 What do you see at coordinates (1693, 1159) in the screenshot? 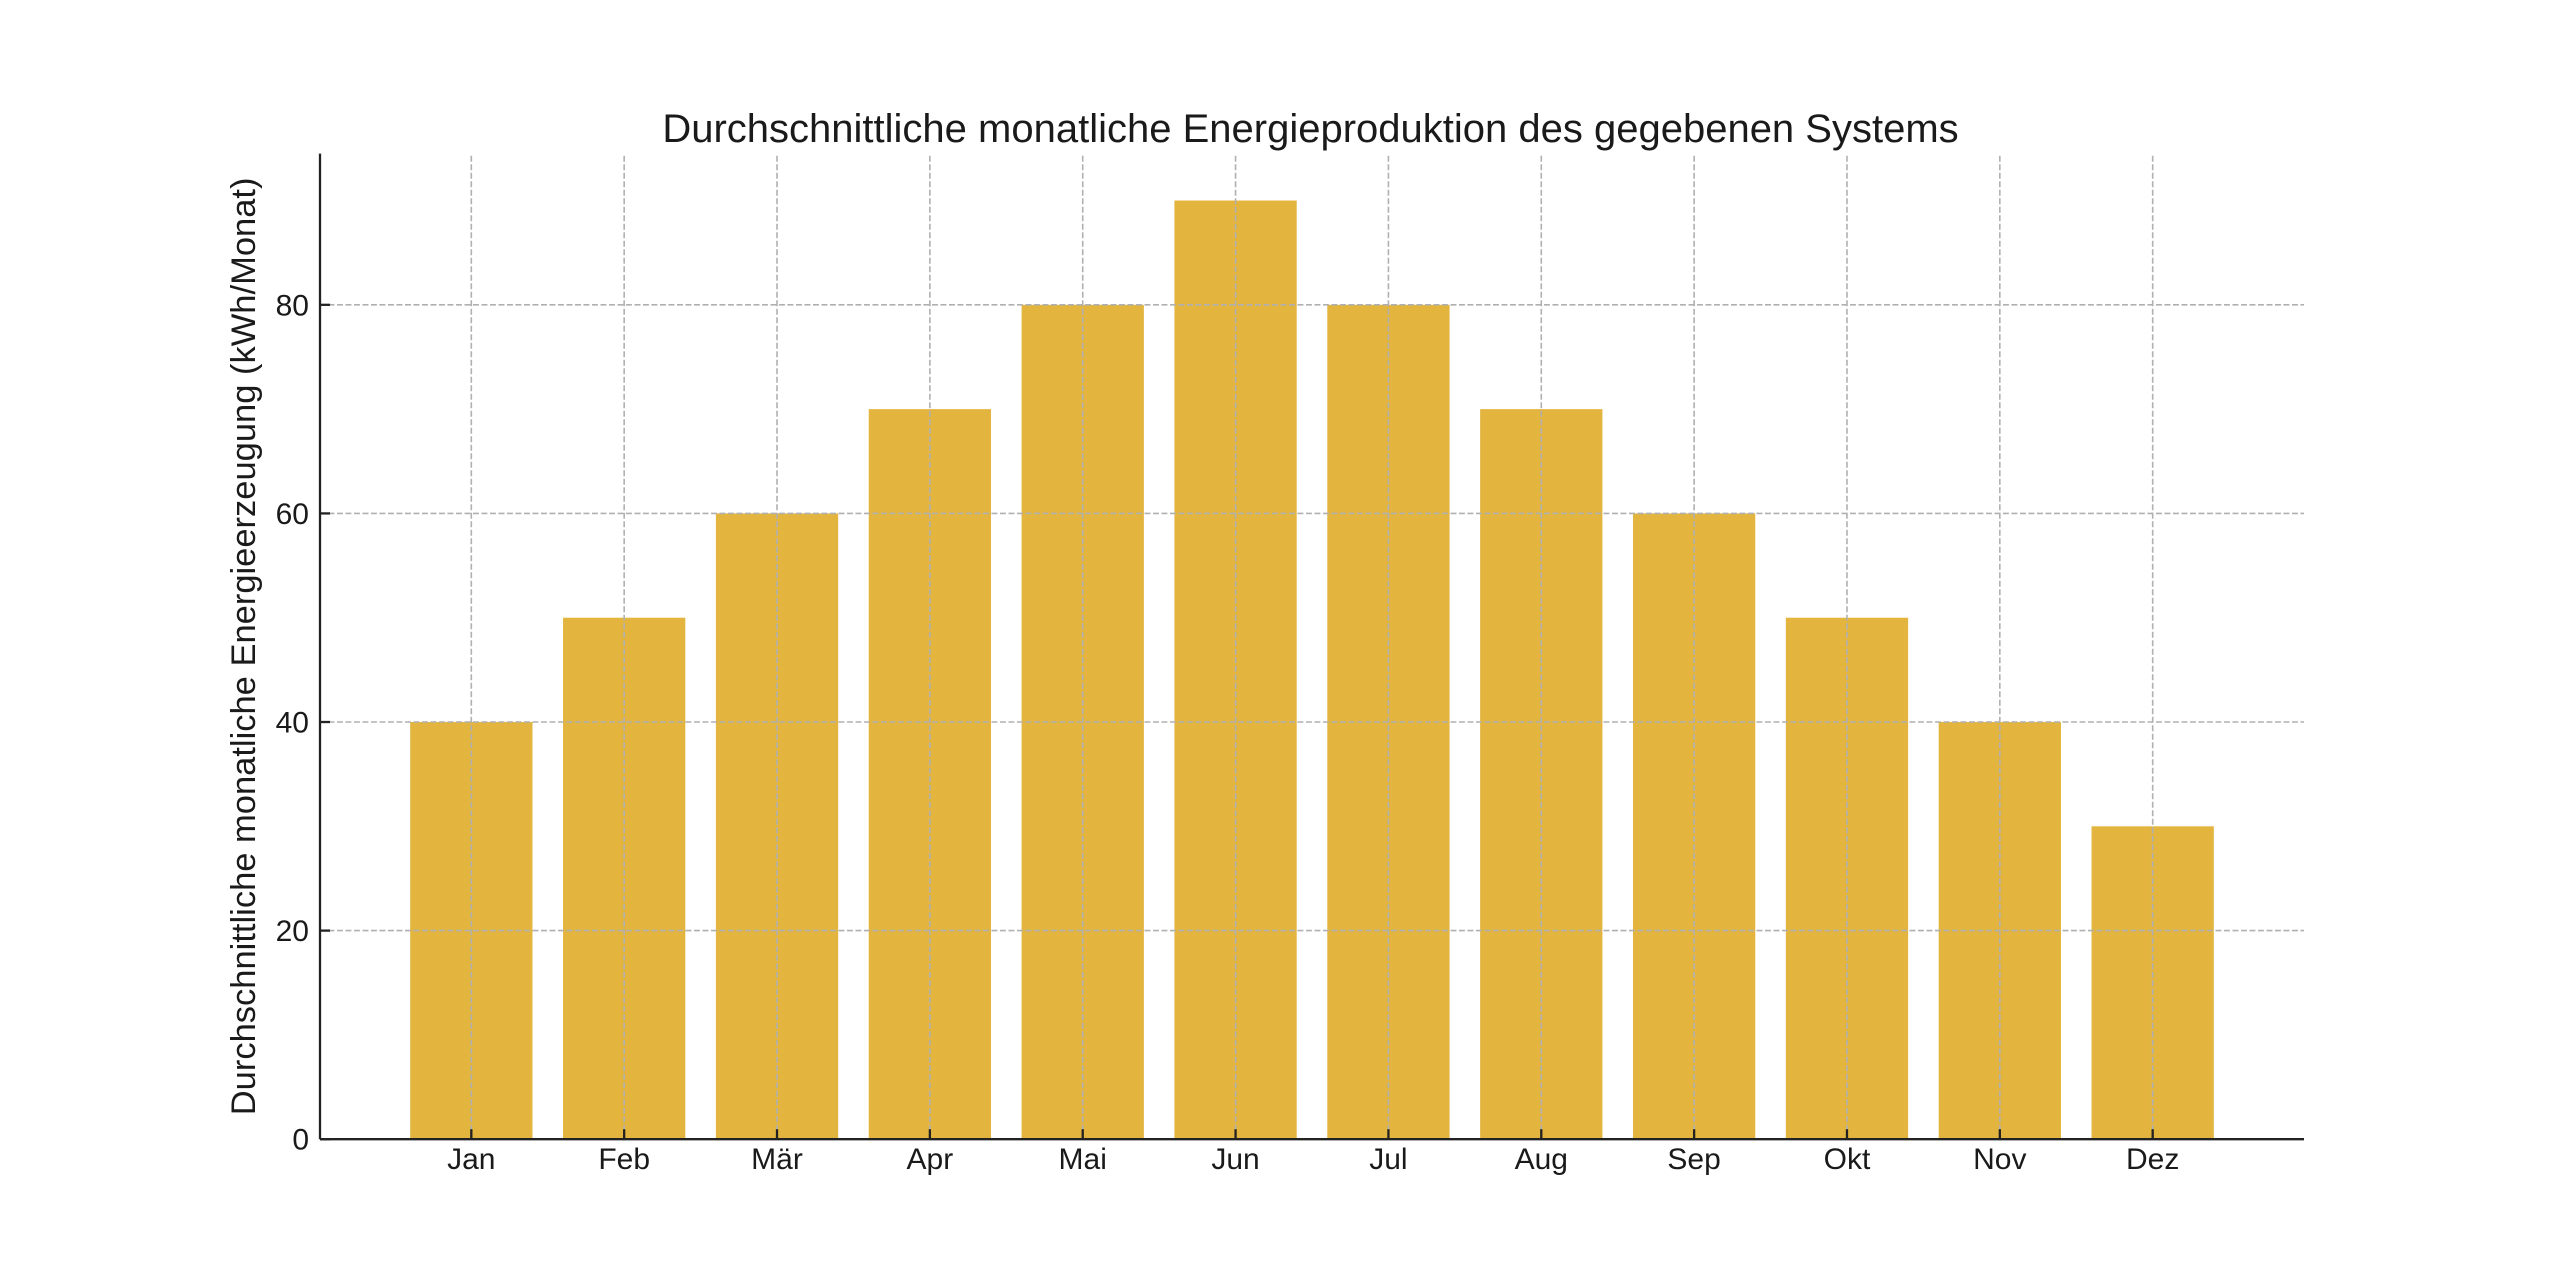
I see `svg-text: Sep` at bounding box center [1693, 1159].